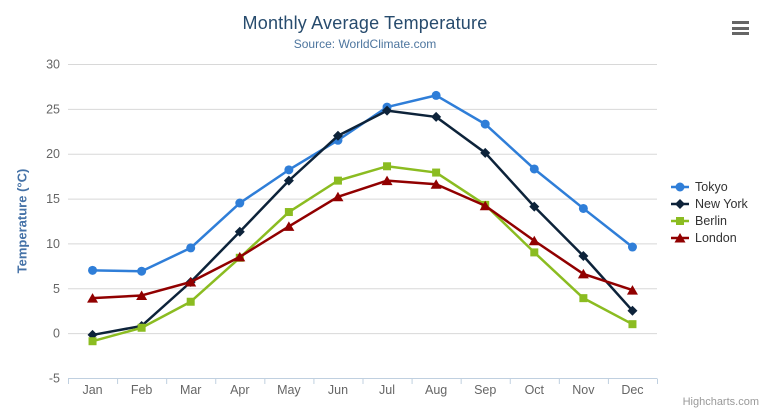 The width and height of the screenshot is (769, 416). I want to click on legend-marker-circle-icon, so click(680, 186).